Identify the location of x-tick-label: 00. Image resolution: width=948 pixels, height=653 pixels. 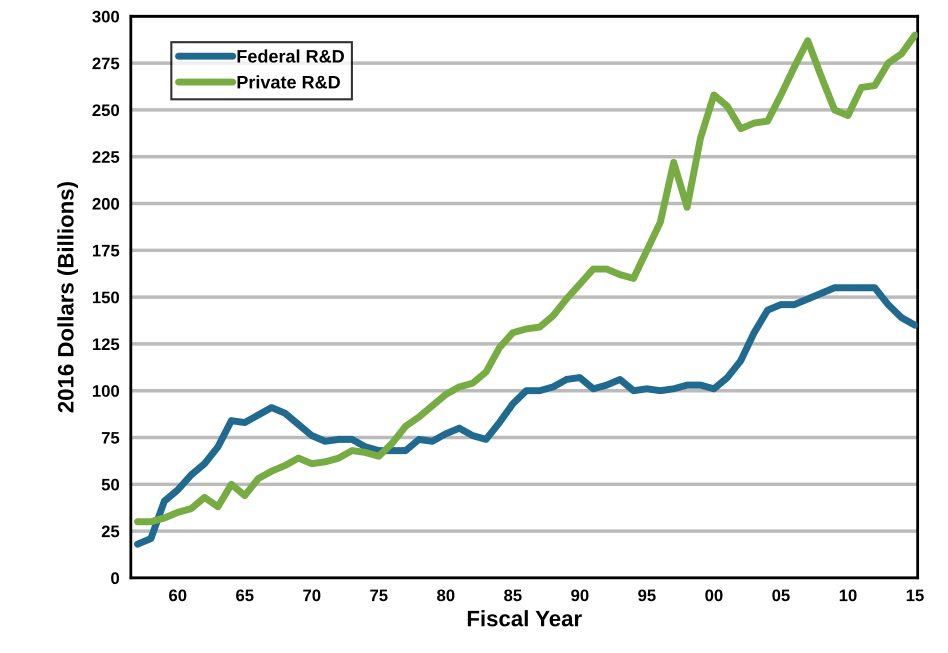
(714, 595).